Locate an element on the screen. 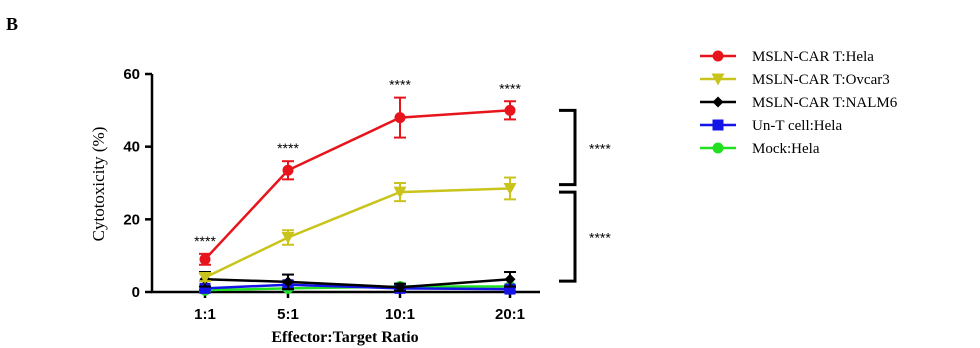  legend-item: Mock:Hela is located at coordinates (760, 149).